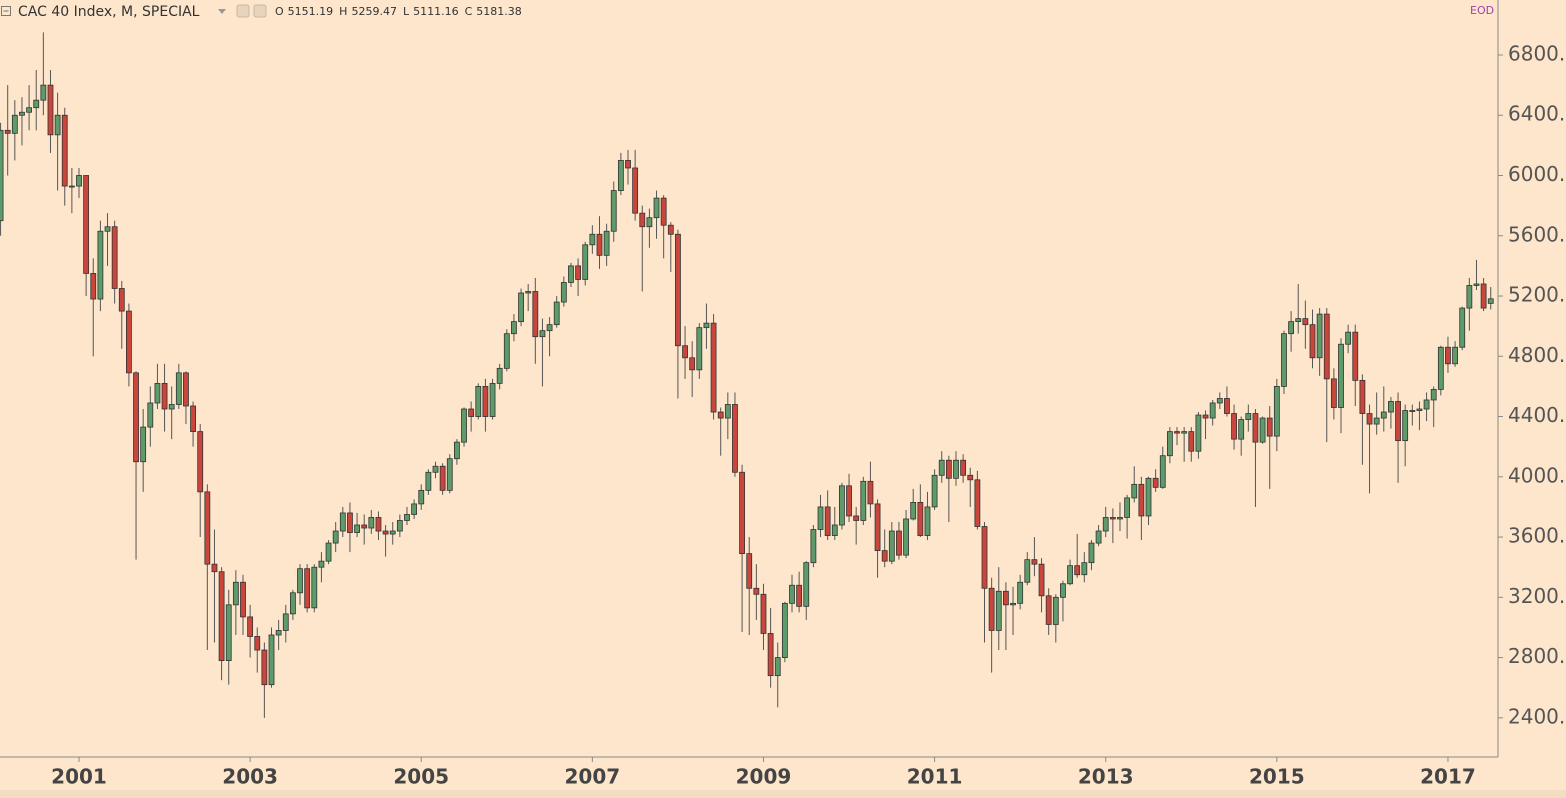  Describe the element at coordinates (398, 11) in the screenshot. I see `ohlc-readout: O 5151.19 H 5259.47 L 5111.16 C 5181.38` at that location.